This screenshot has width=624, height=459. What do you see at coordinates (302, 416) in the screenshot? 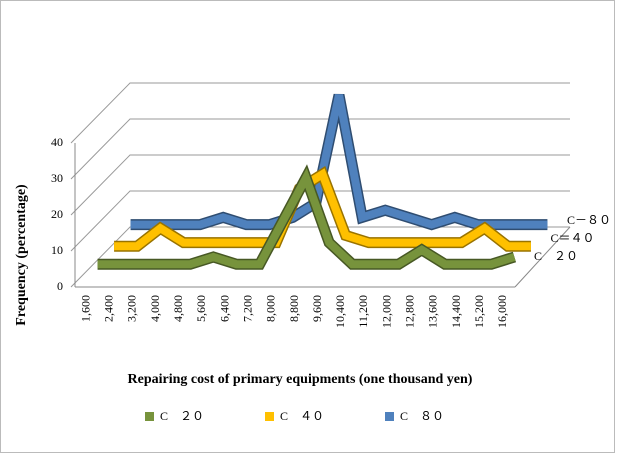
I see `legend-label: C ４０` at bounding box center [302, 416].